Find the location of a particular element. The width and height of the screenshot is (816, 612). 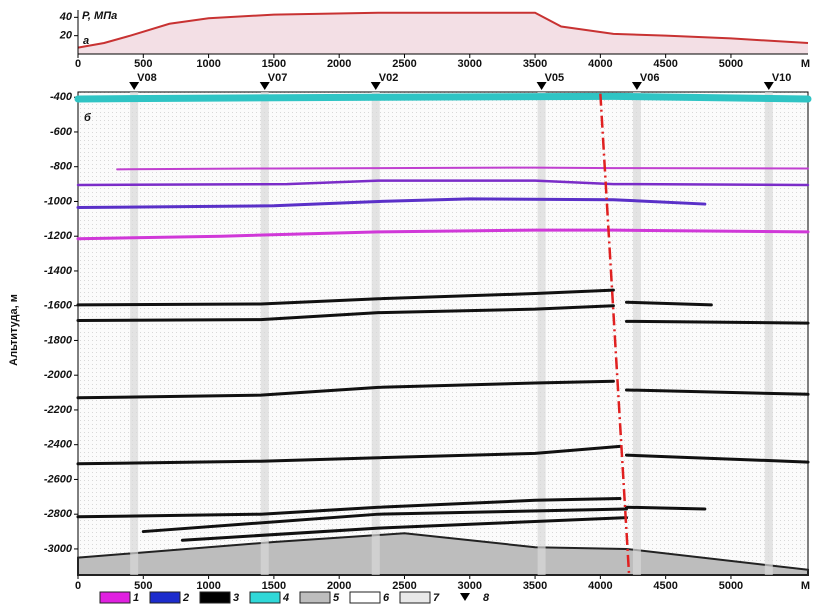

y-tick-label: -1200 is located at coordinates (58, 236).